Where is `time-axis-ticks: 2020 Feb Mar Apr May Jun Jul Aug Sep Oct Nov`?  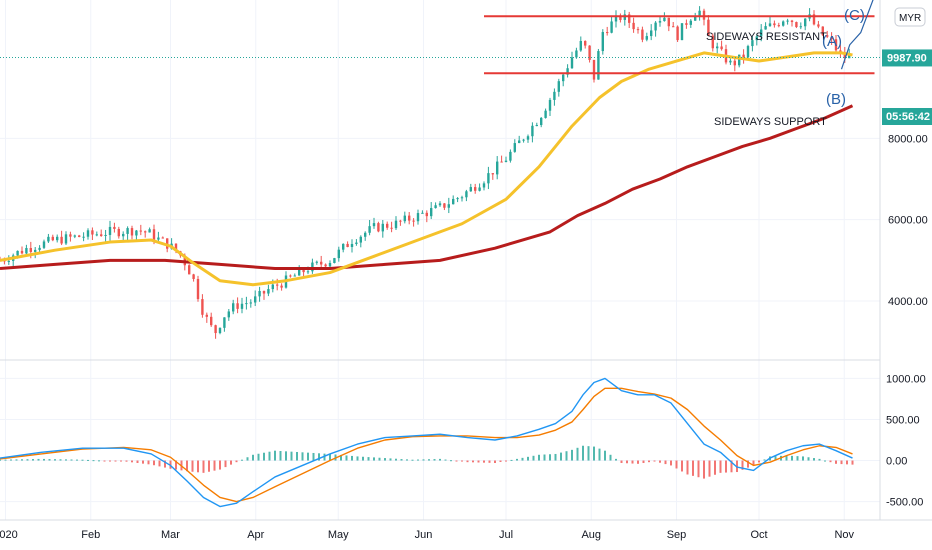 time-axis-ticks: 2020 Feb Mar Apr May Jun Jul Aug Sep Oct Nov is located at coordinates (427, 535).